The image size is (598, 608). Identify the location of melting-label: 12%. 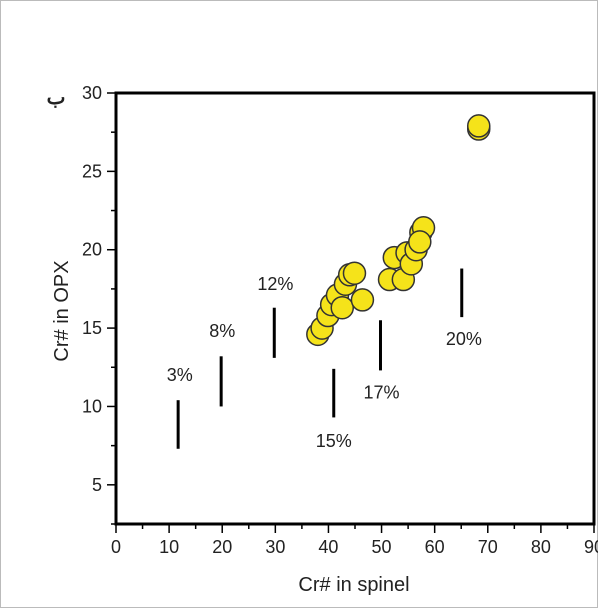
(275, 284).